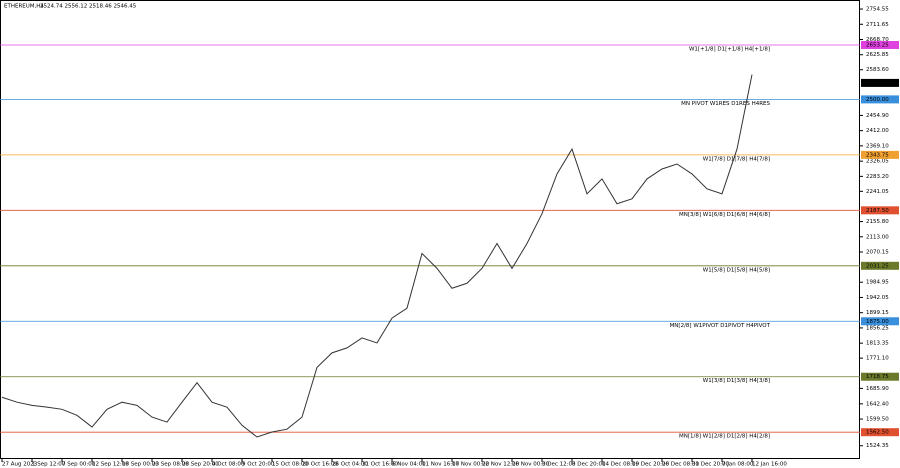 The image size is (900, 468). Describe the element at coordinates (471, 465) in the screenshot. I see `x-tick-label: 17 Nov 00:00` at that location.